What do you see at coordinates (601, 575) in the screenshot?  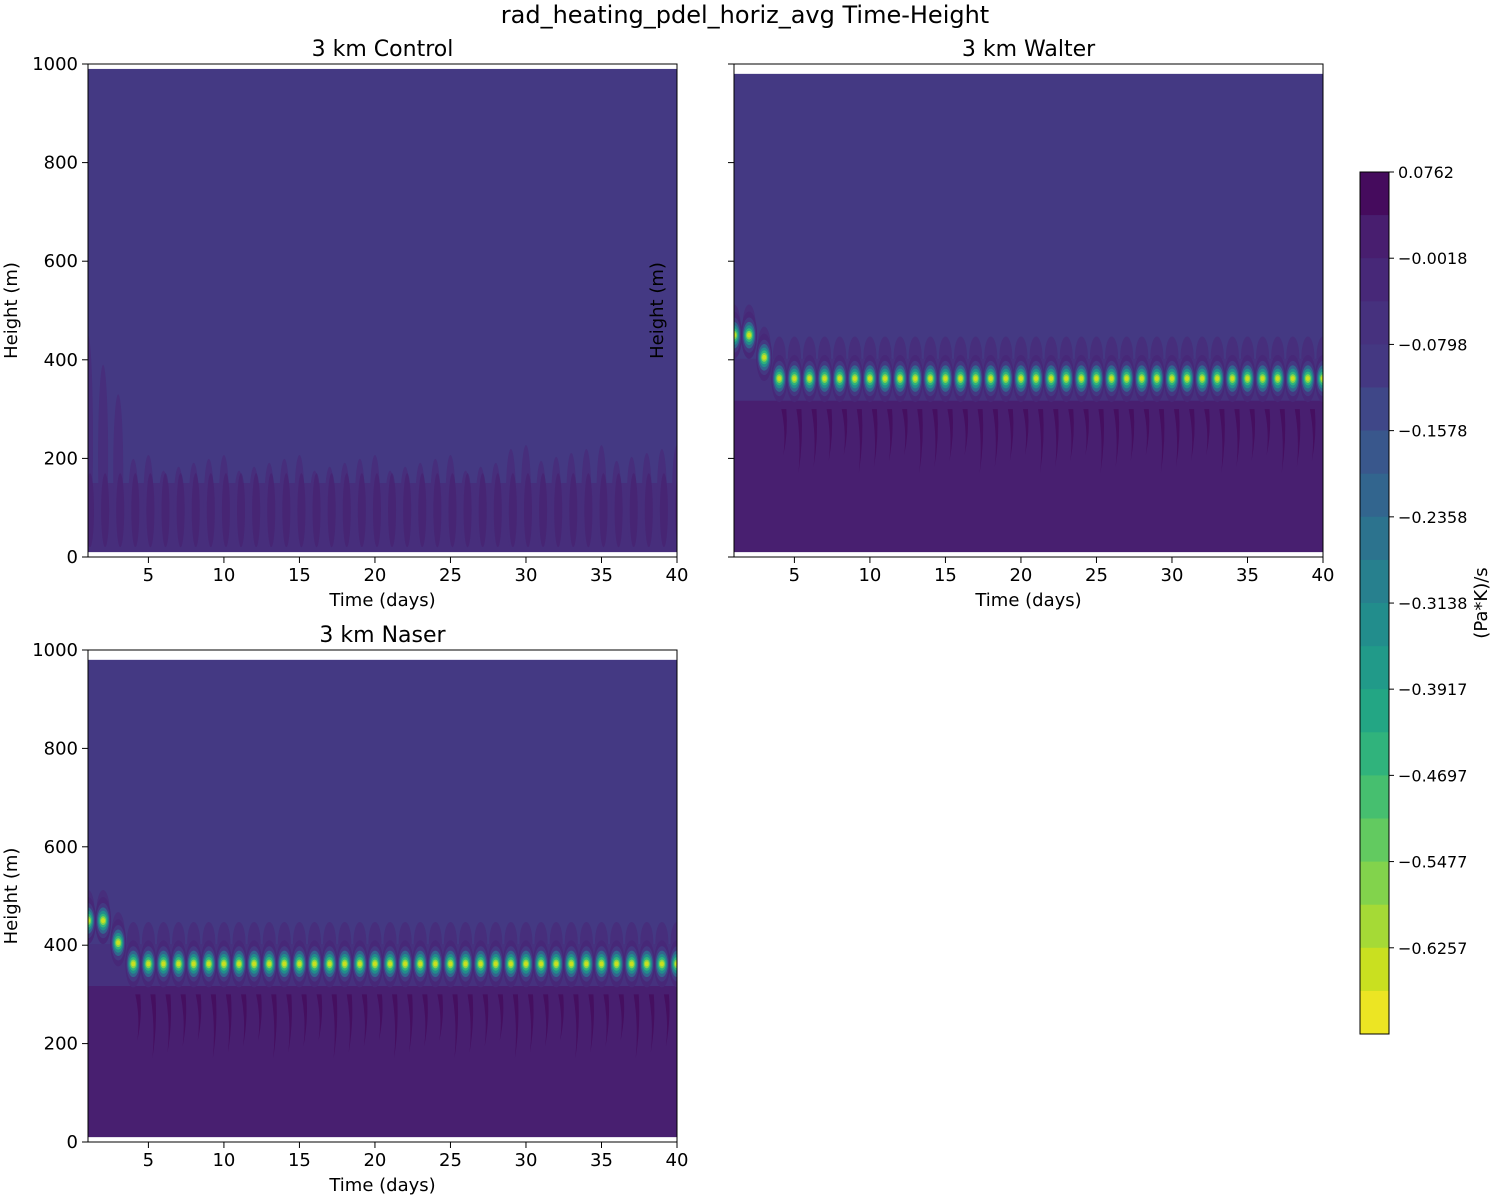 I see `x-tick-label: 35` at bounding box center [601, 575].